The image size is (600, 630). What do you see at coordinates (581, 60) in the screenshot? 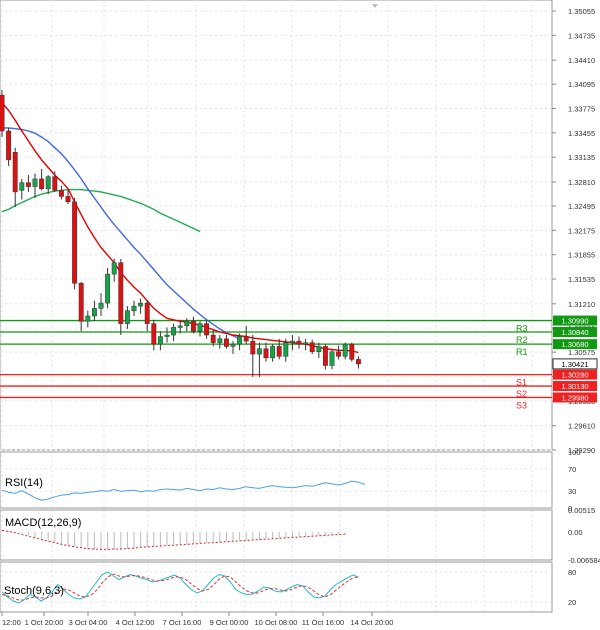
I see `price-tick-label: 1.34410` at bounding box center [581, 60].